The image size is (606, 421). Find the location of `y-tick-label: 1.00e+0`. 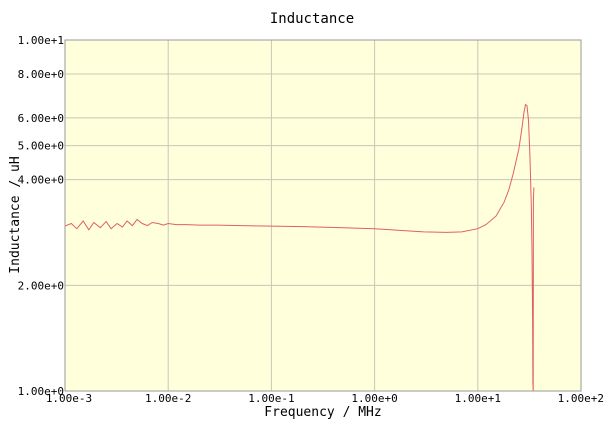

y-tick-label: 1.00e+0 is located at coordinates (41, 391).